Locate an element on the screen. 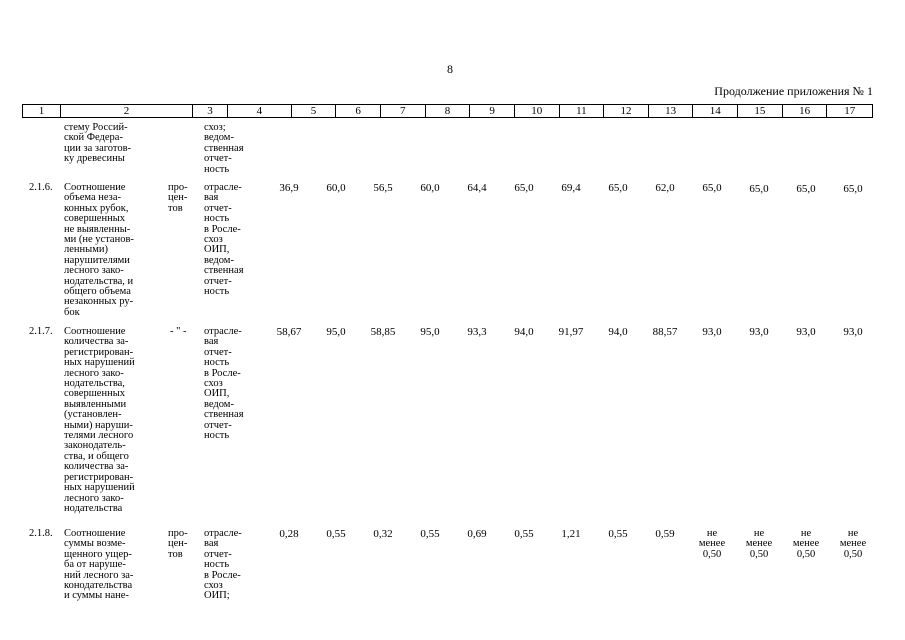 The image size is (905, 640). value-col-15: 93,0 is located at coordinates (759, 332).